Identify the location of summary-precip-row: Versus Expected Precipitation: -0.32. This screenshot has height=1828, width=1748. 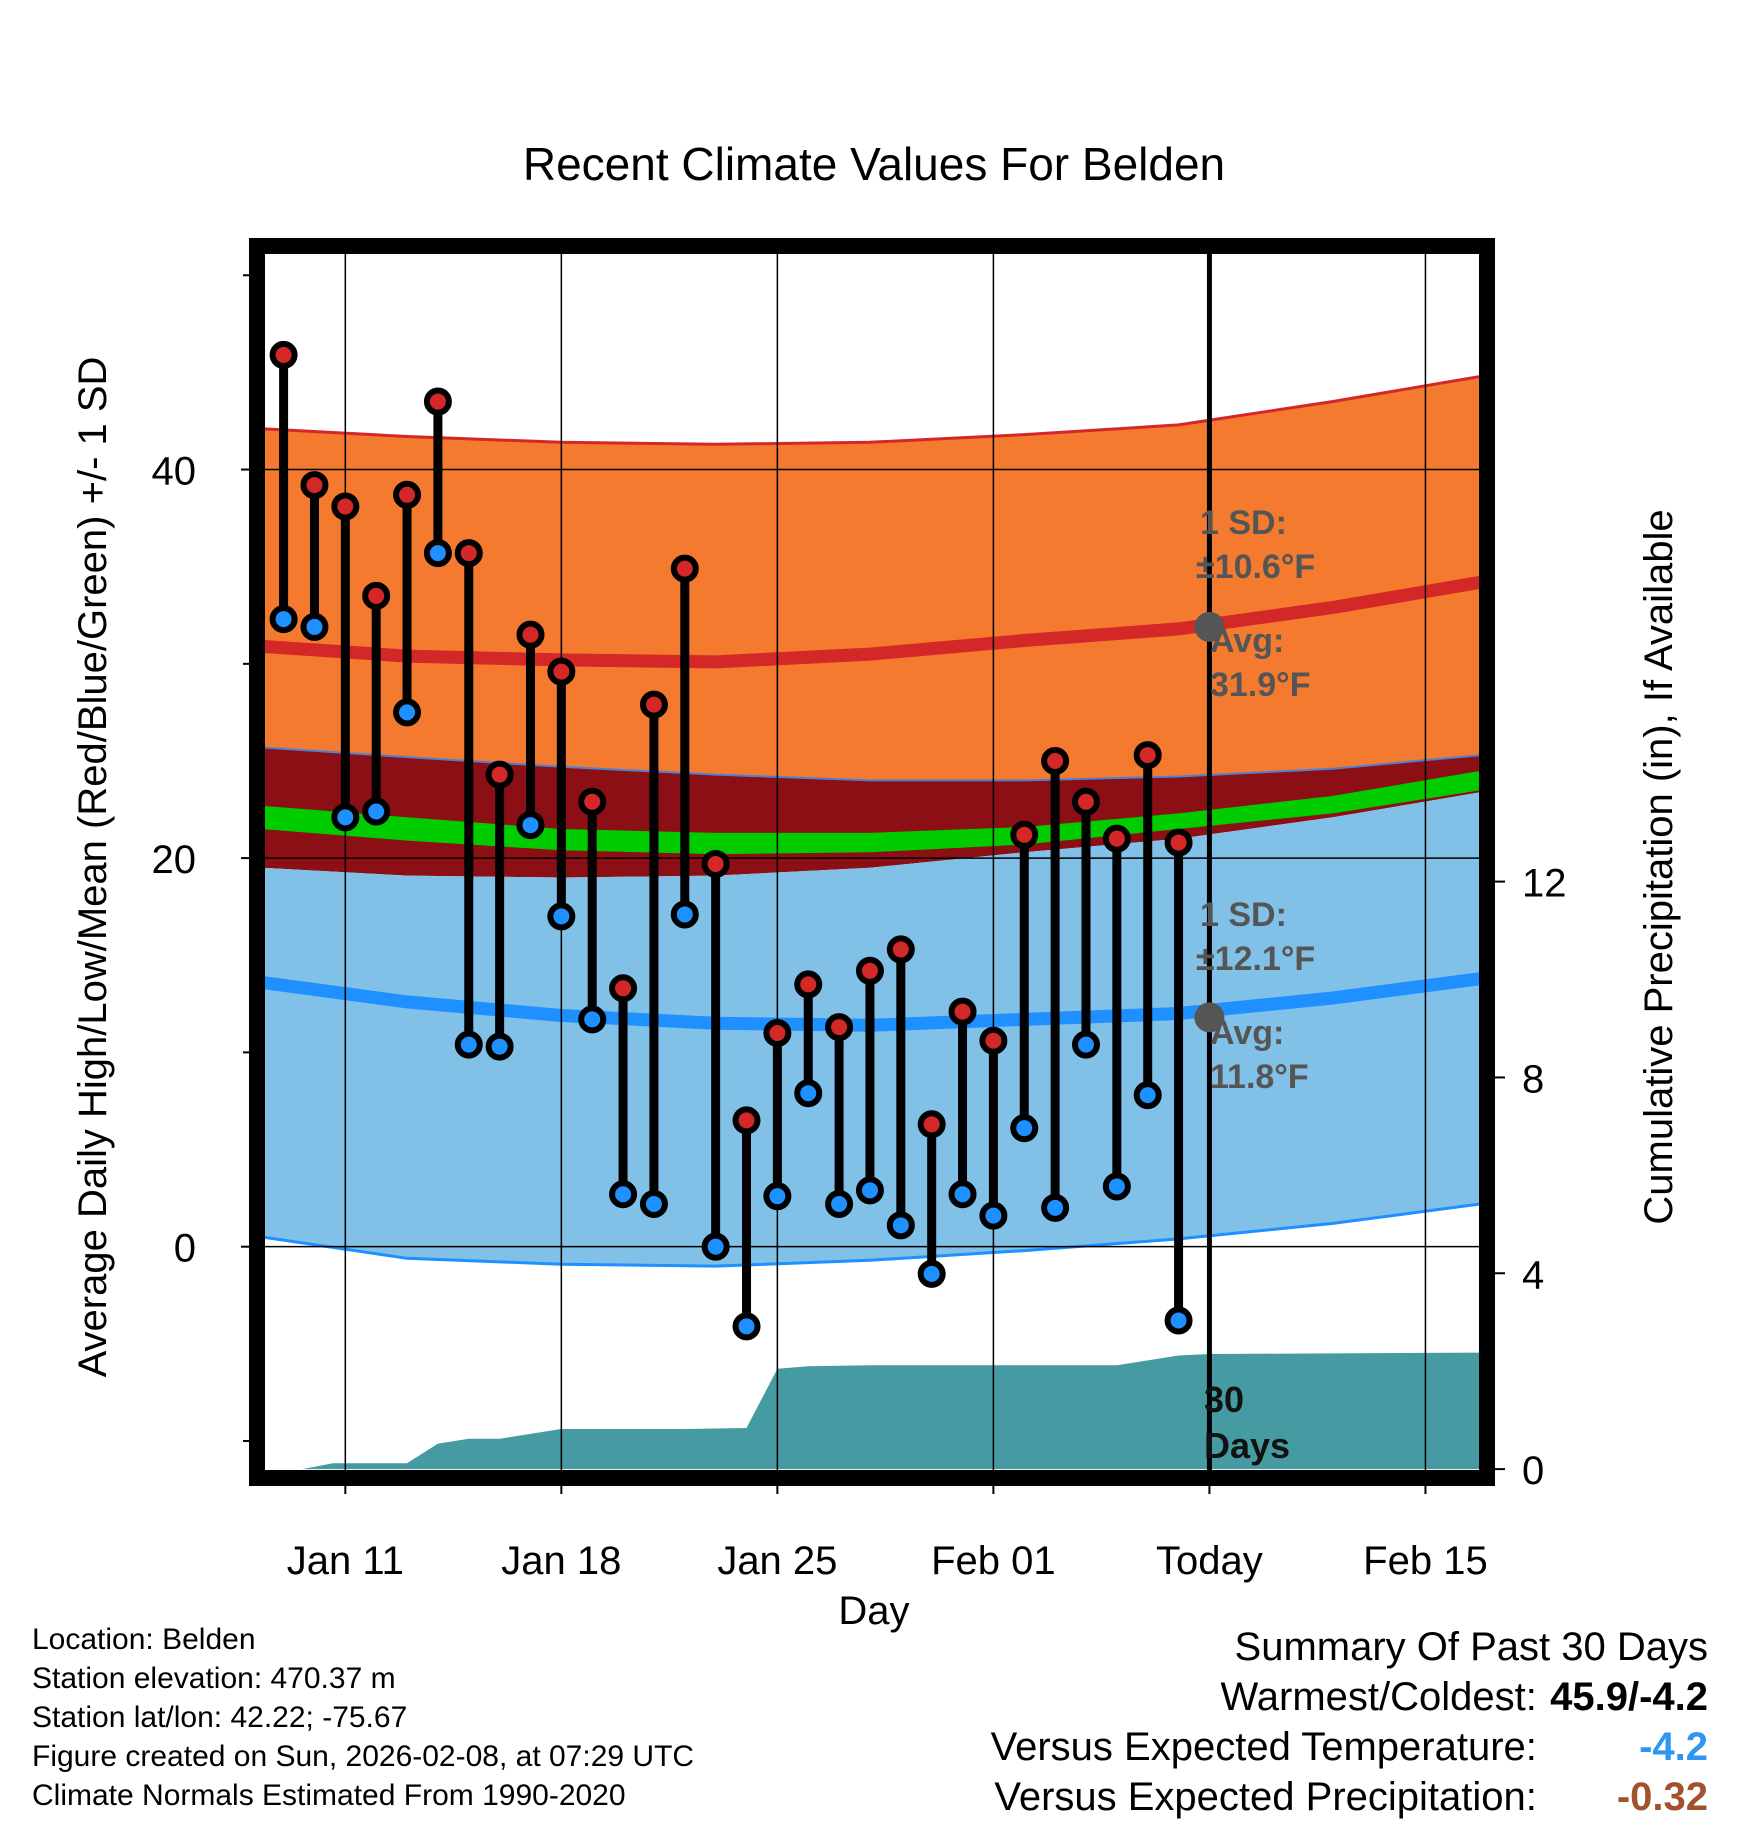
(1349, 1797).